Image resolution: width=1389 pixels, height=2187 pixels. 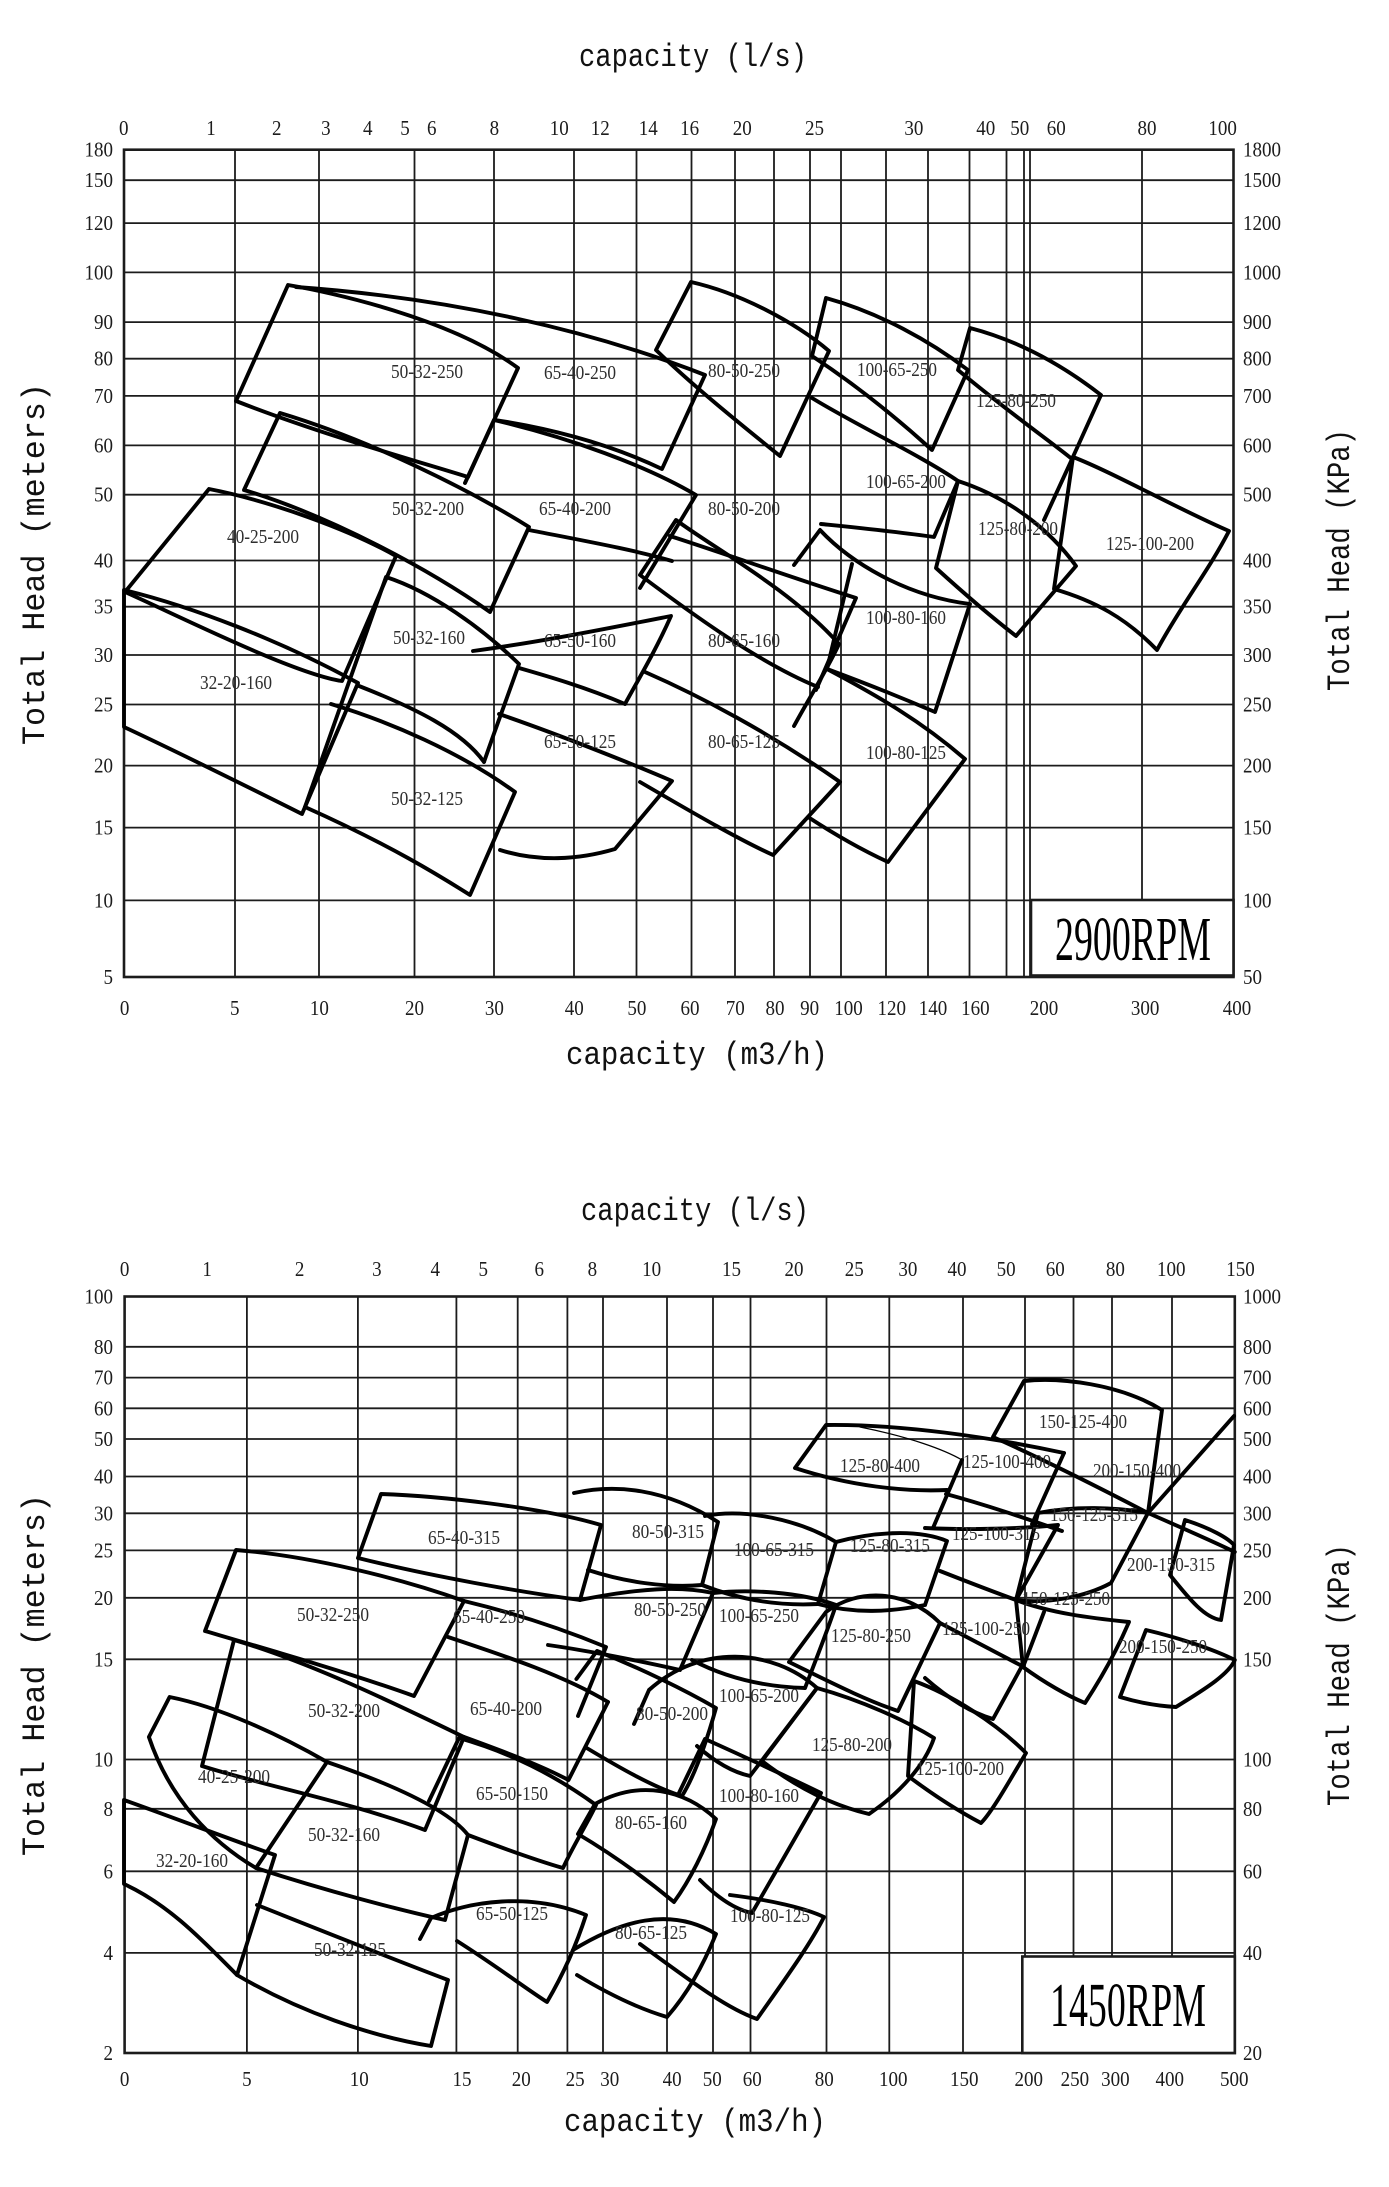 I want to click on svg-text: 100-80-160, so click(x=759, y=1796).